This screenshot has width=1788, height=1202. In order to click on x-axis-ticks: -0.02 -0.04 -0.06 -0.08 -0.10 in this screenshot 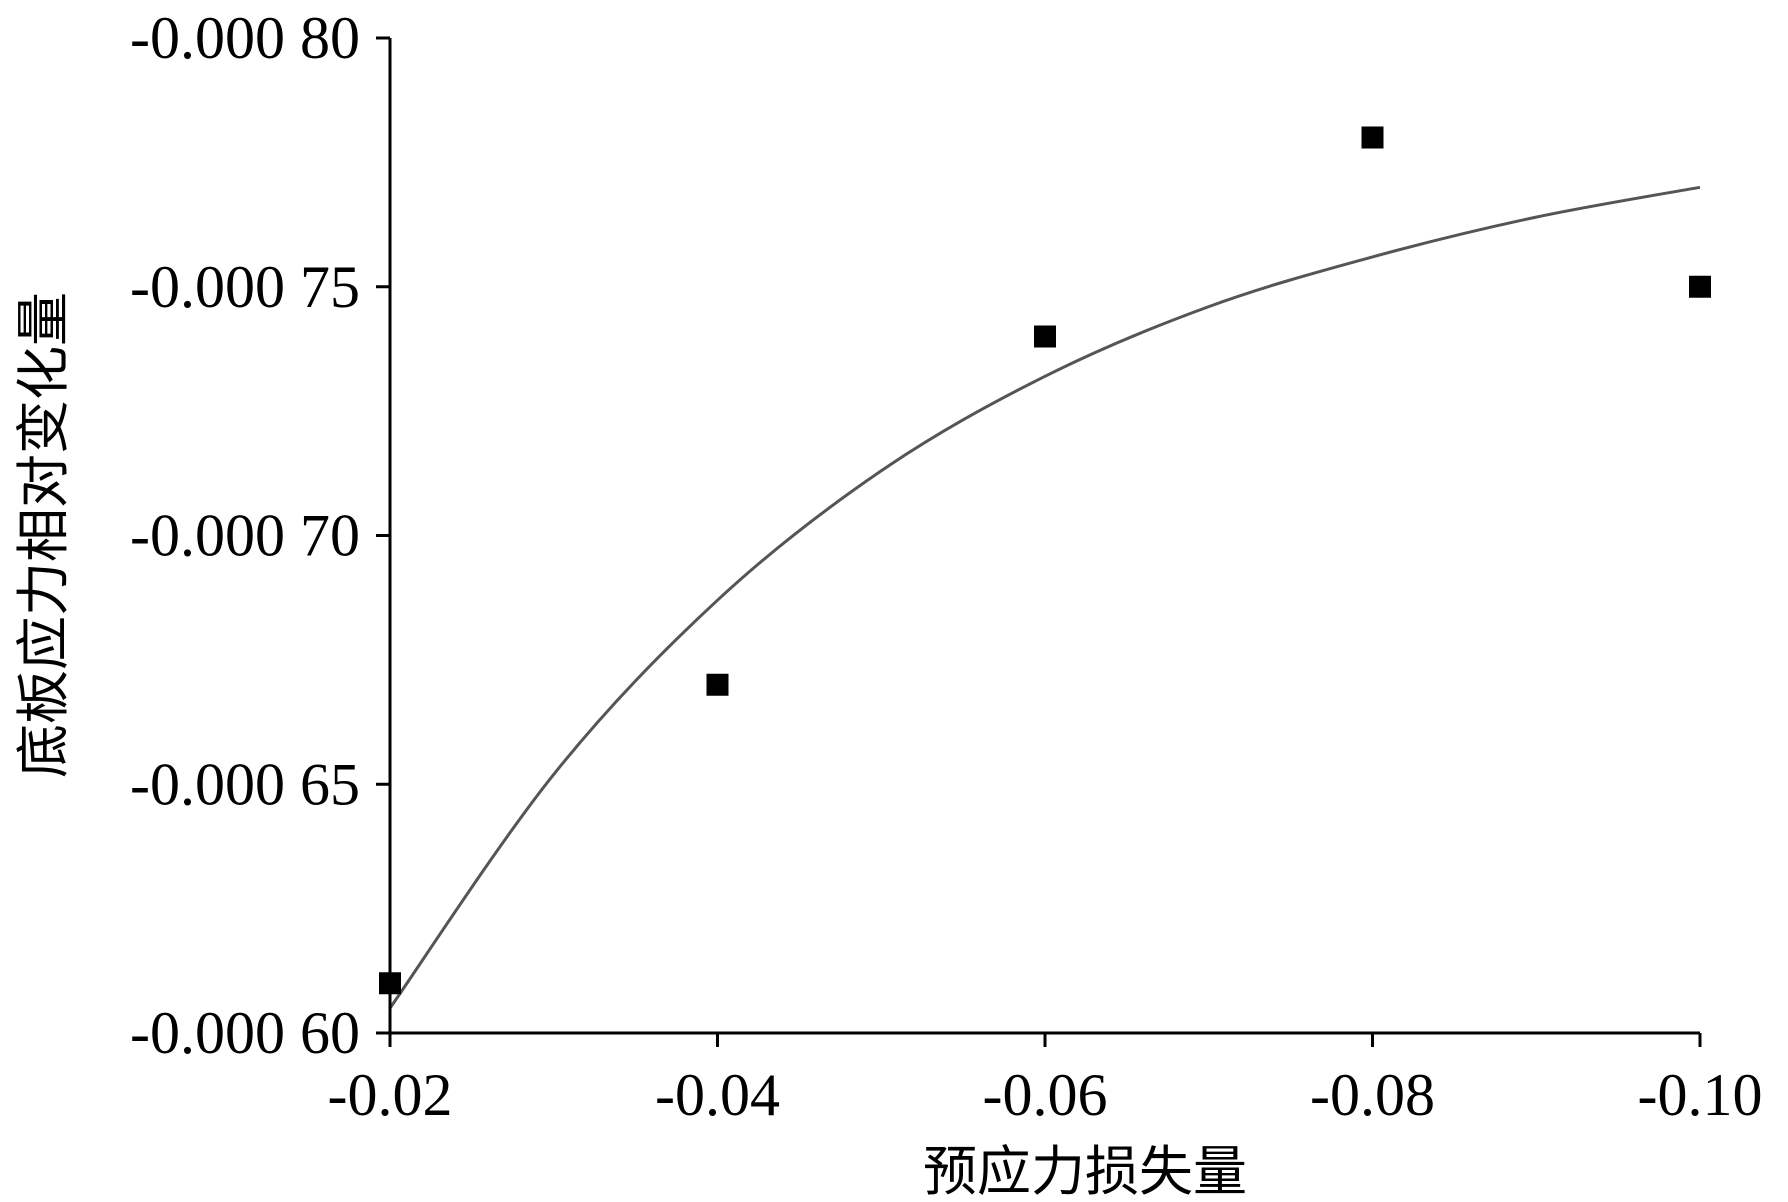, I will do `click(1045, 1080)`.